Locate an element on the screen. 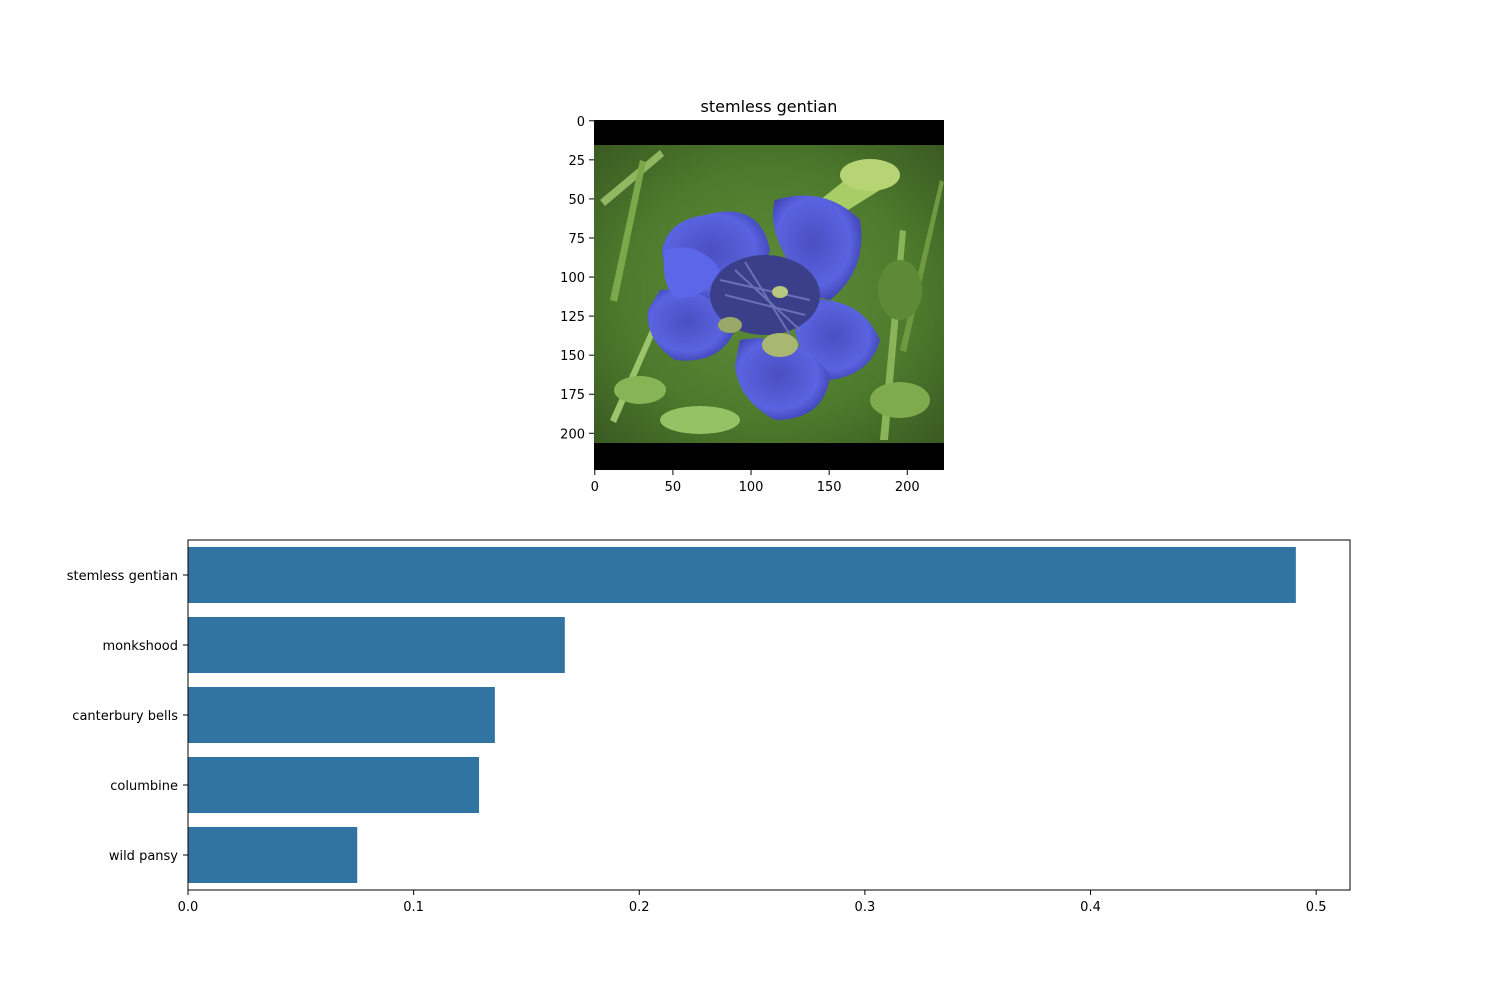 Image resolution: width=1500 pixels, height=1000 pixels. image-x-axis: 0 50 100 150 200 is located at coordinates (755, 482).